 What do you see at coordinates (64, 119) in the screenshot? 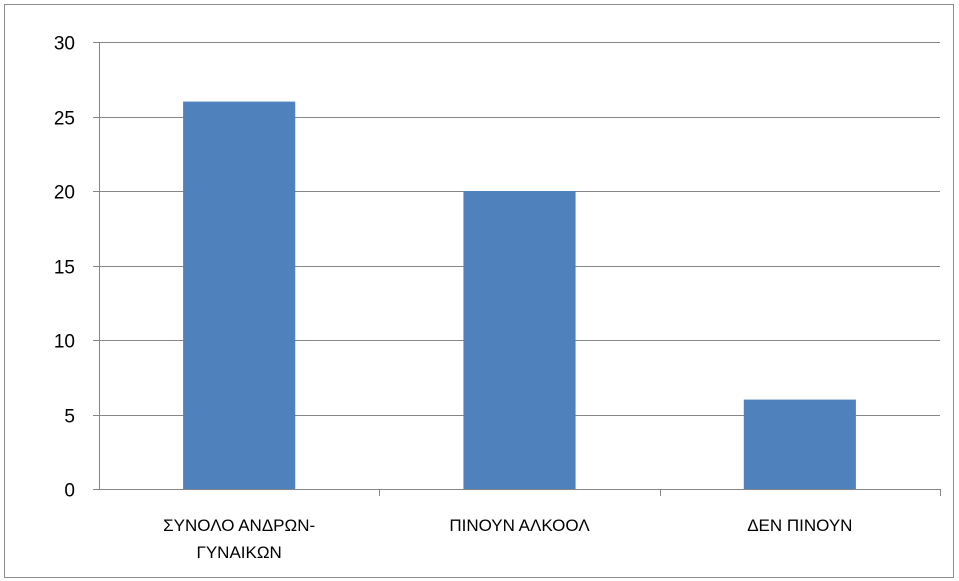
I see `y-tick-label-25: 25` at bounding box center [64, 119].